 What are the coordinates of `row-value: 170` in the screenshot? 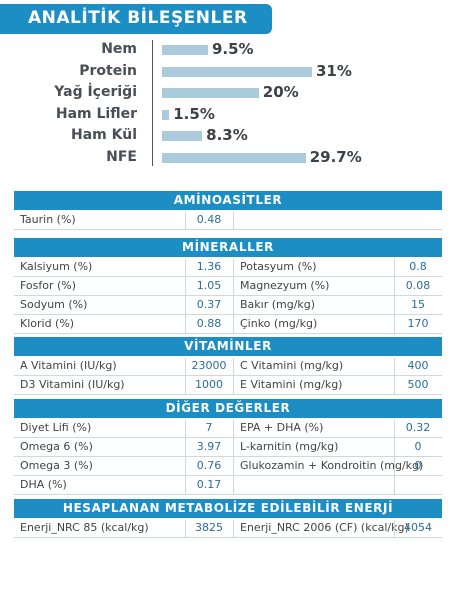 It's located at (418, 323).